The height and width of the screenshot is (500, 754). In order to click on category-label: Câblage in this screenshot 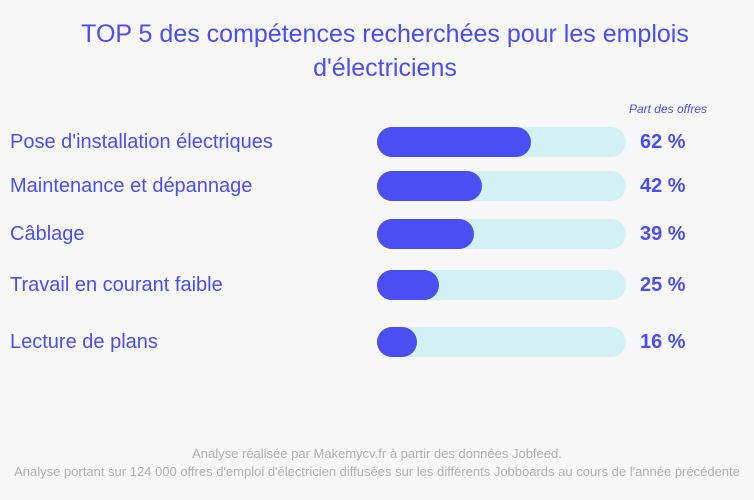, I will do `click(47, 234)`.